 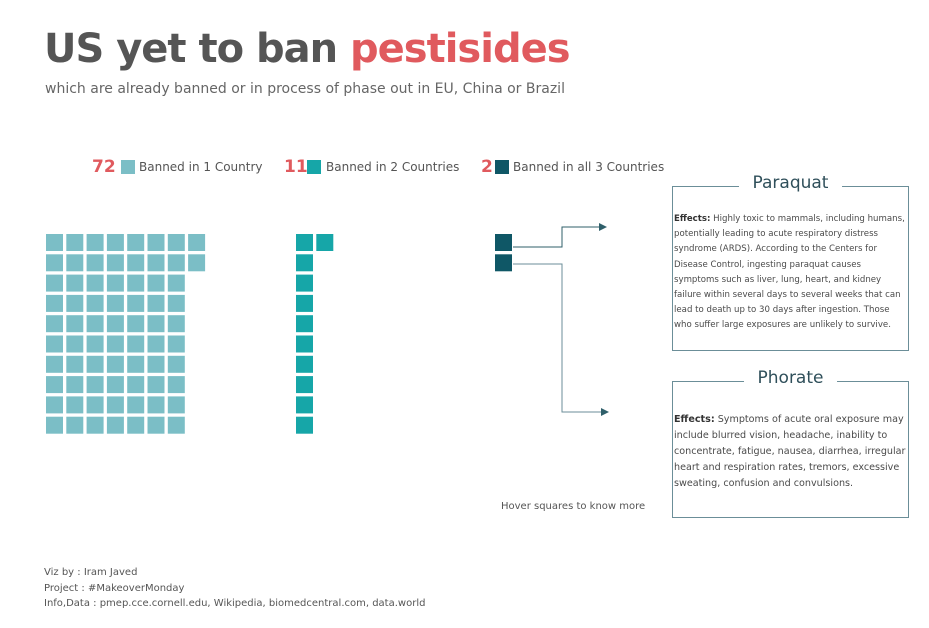 I want to click on page-title: US yet to ban pestisides, so click(x=307, y=49).